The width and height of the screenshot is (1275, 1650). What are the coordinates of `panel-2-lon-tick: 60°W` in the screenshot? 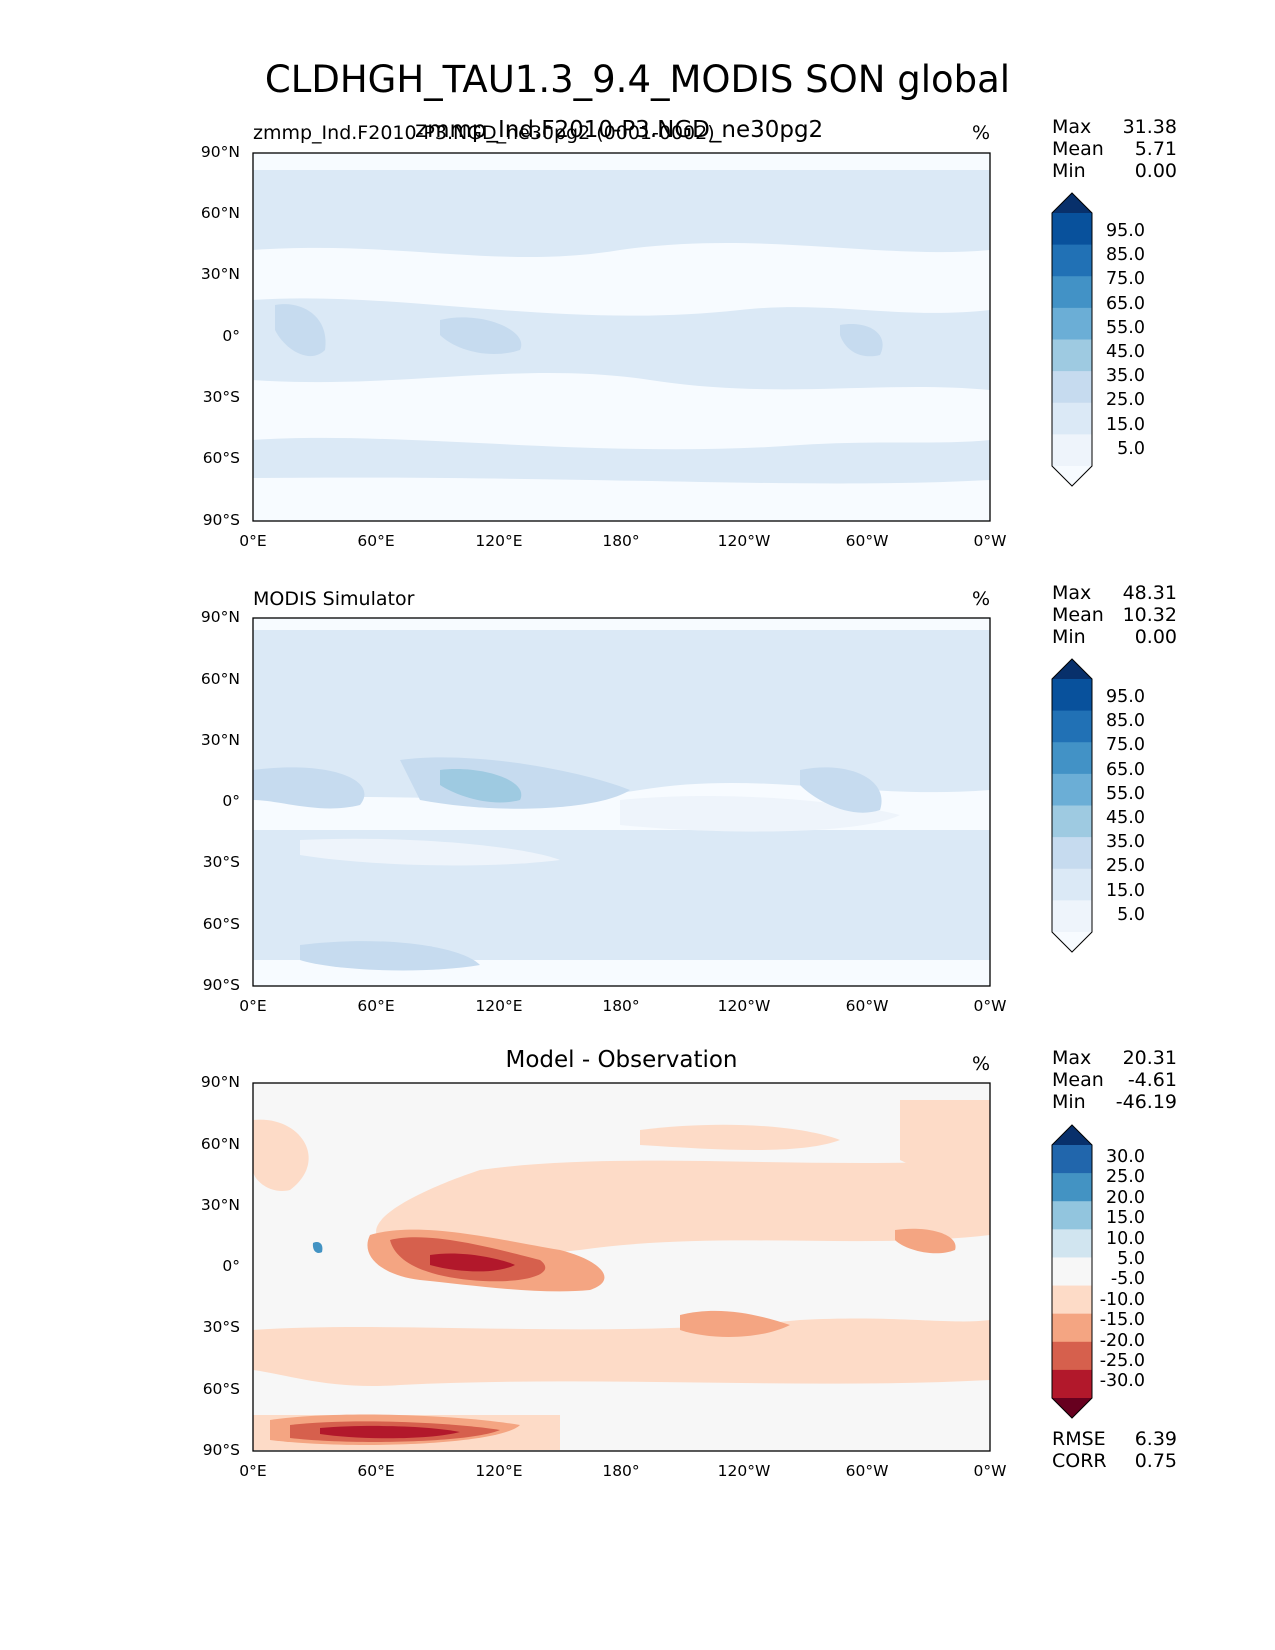 It's located at (867, 1006).